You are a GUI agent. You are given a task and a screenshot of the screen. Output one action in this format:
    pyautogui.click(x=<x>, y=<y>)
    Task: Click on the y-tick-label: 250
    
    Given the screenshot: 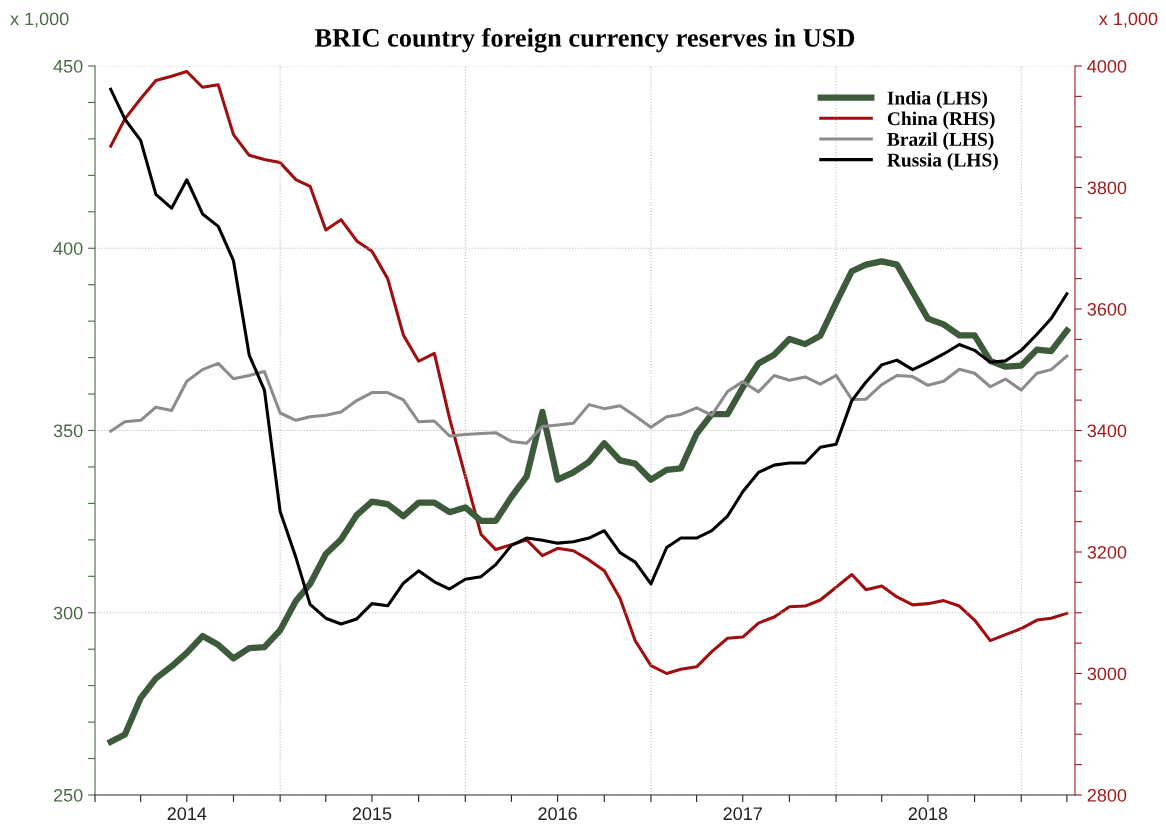 What is the action you would take?
    pyautogui.click(x=68, y=795)
    